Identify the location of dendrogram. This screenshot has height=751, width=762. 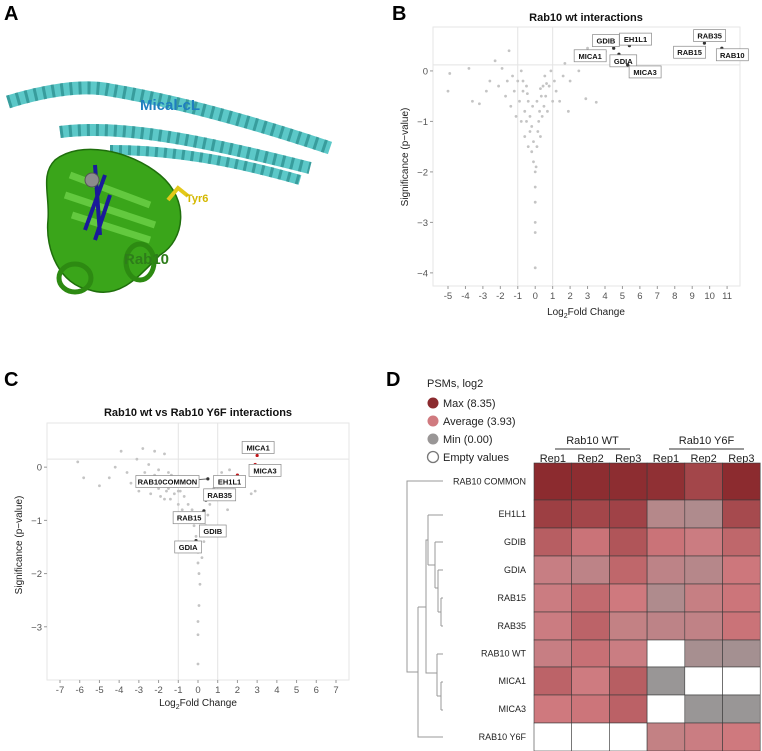
(424, 609).